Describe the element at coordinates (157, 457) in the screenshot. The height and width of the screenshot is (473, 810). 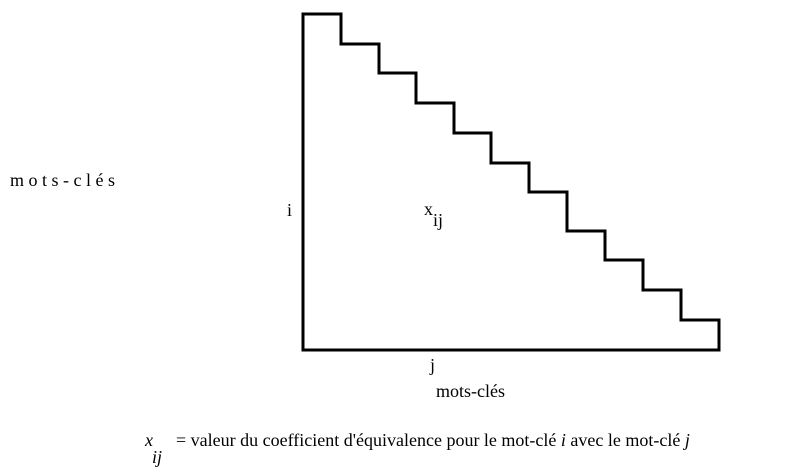
I see `legend-subscript: ij` at that location.